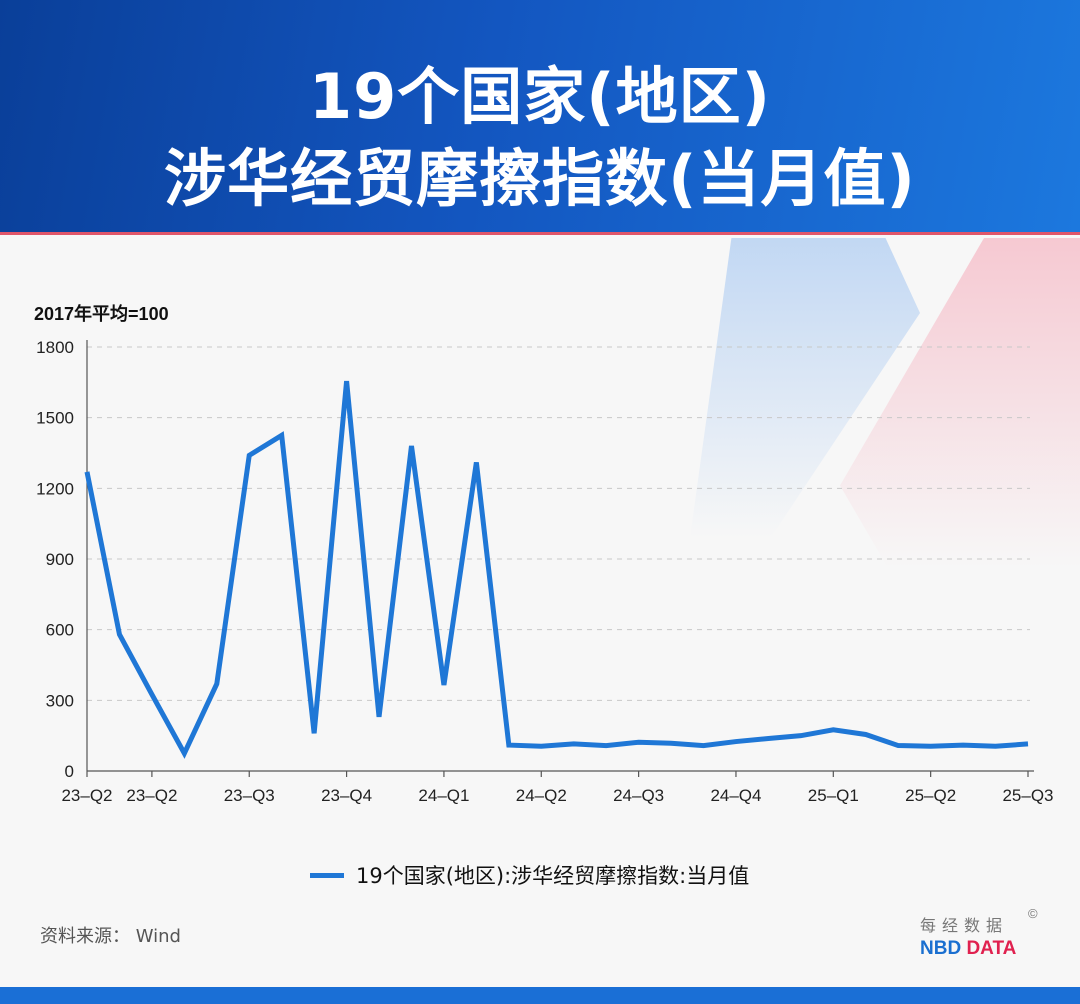 The height and width of the screenshot is (1004, 1080). Describe the element at coordinates (964, 925) in the screenshot. I see `logo-cn-text: 每经数据` at that location.